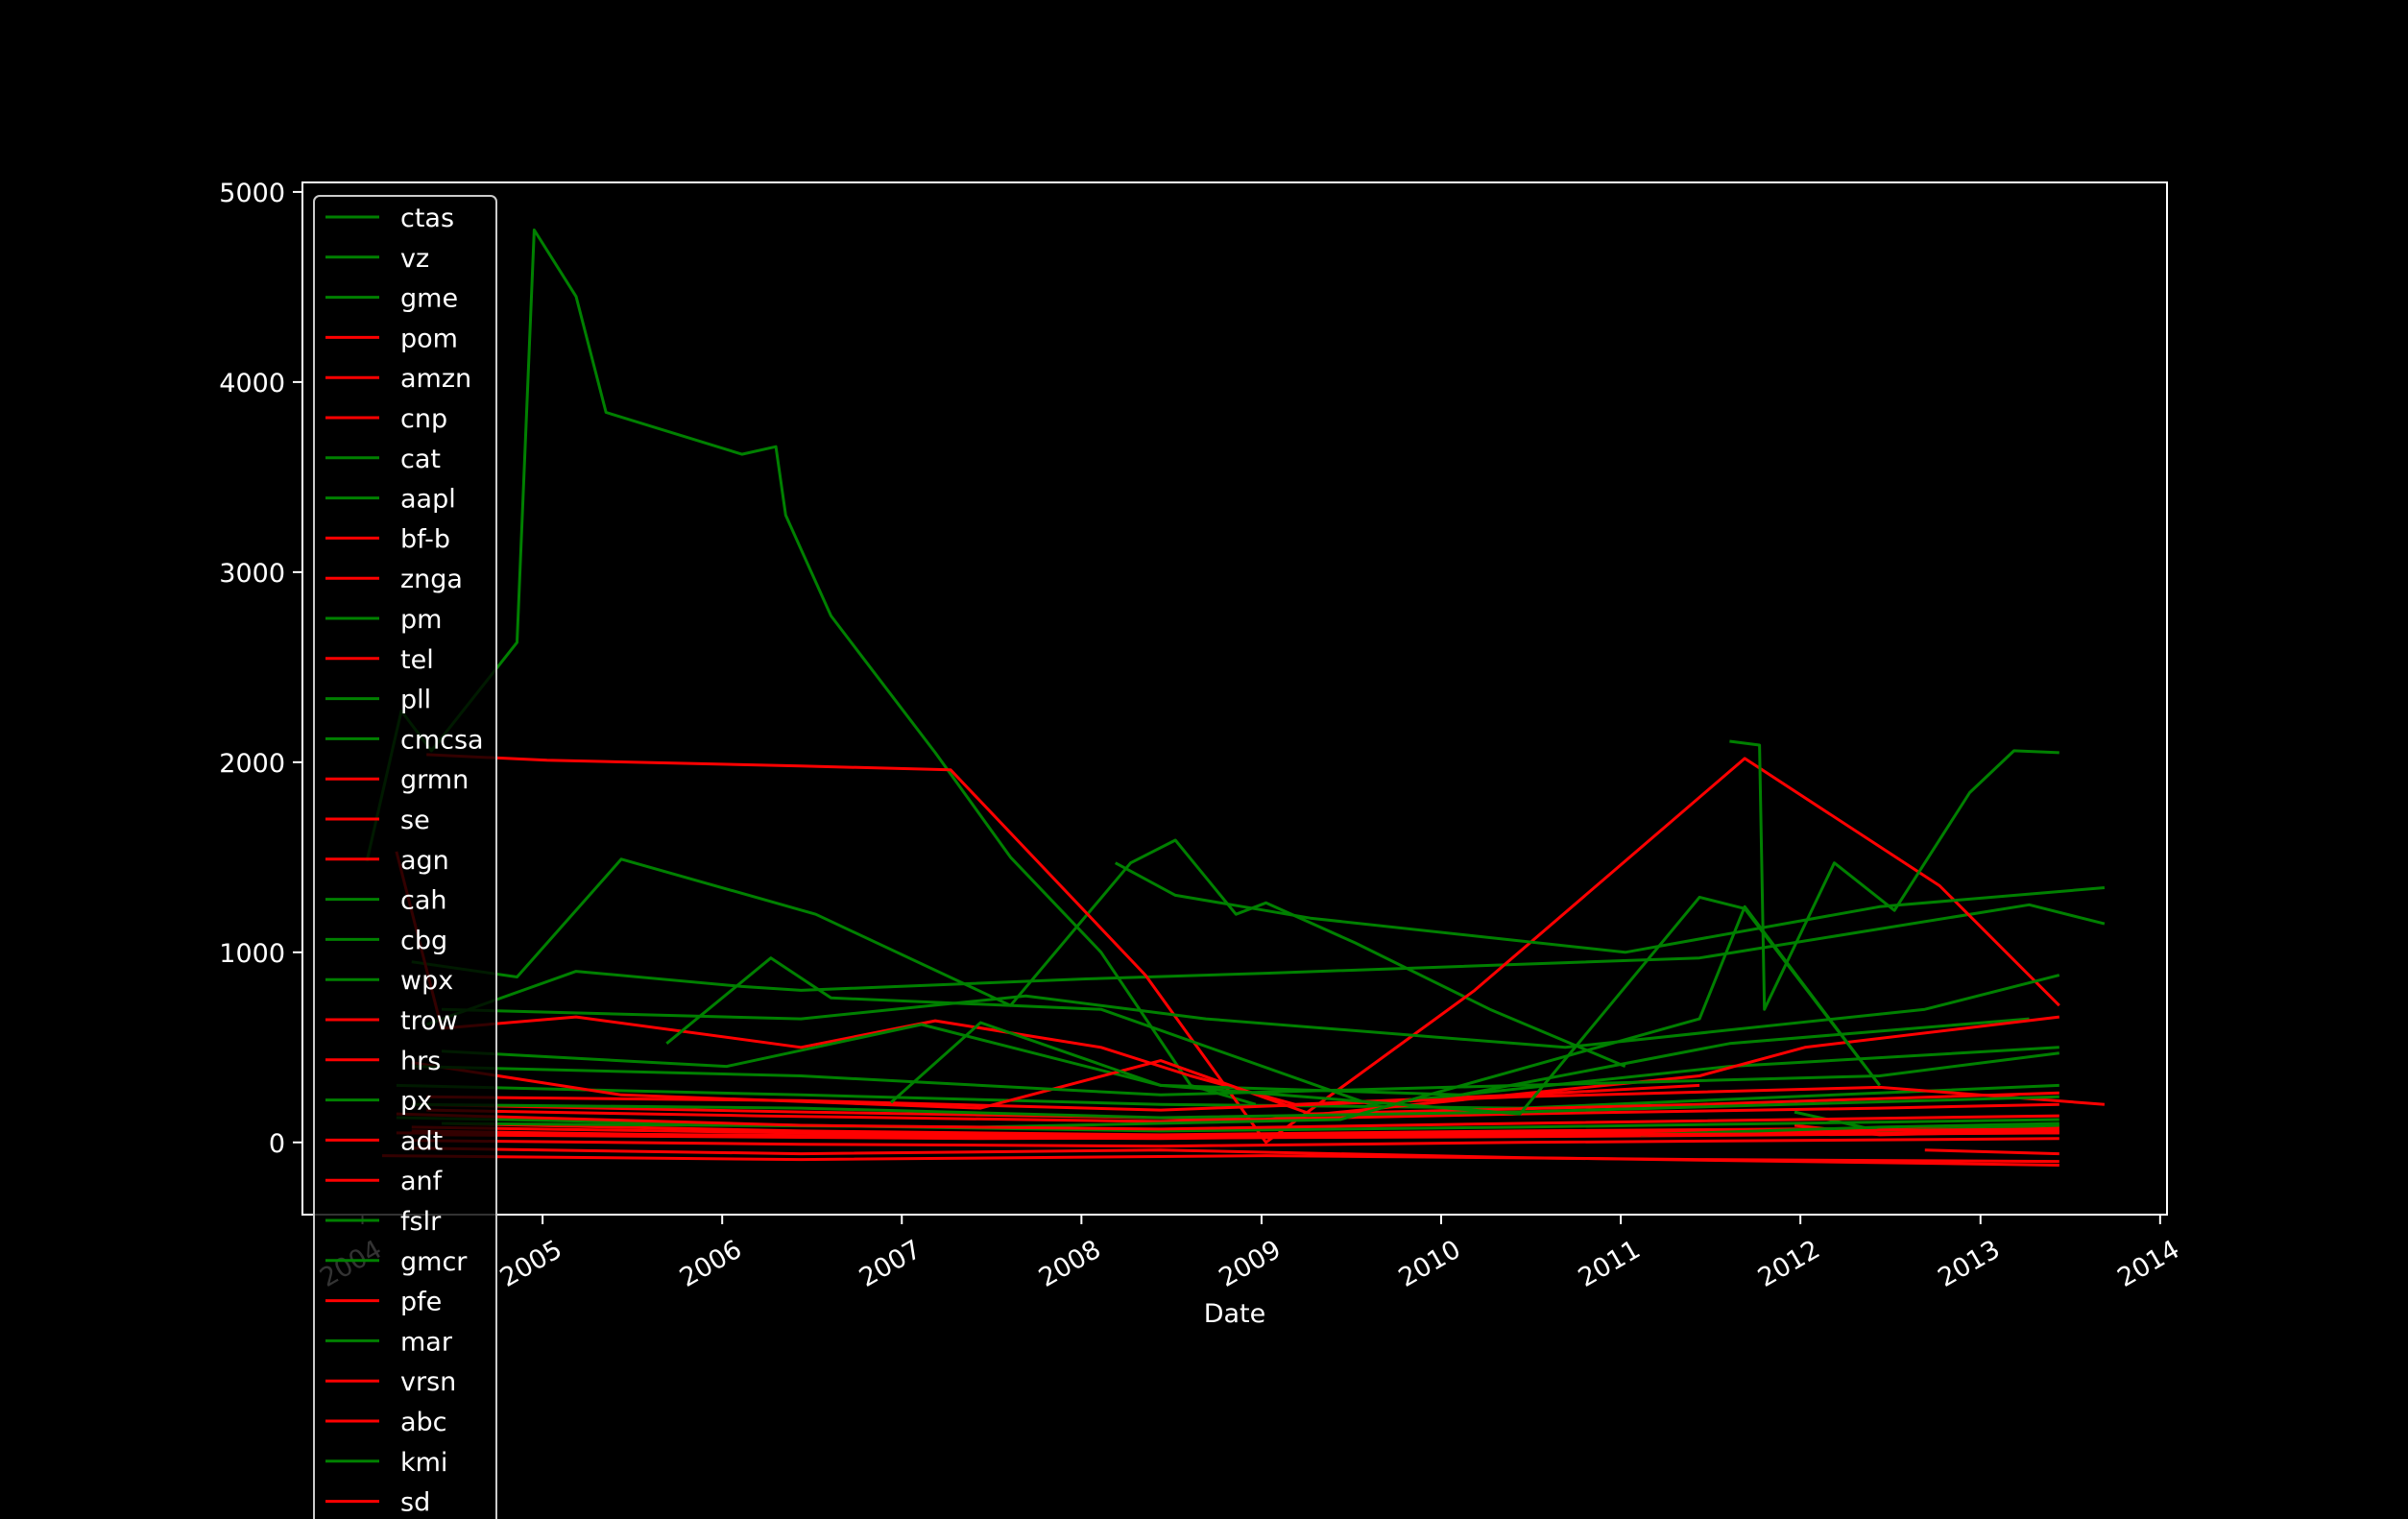 This screenshot has height=1519, width=2408. What do you see at coordinates (422, 1141) in the screenshot?
I see `legend-label-adt: adt` at bounding box center [422, 1141].